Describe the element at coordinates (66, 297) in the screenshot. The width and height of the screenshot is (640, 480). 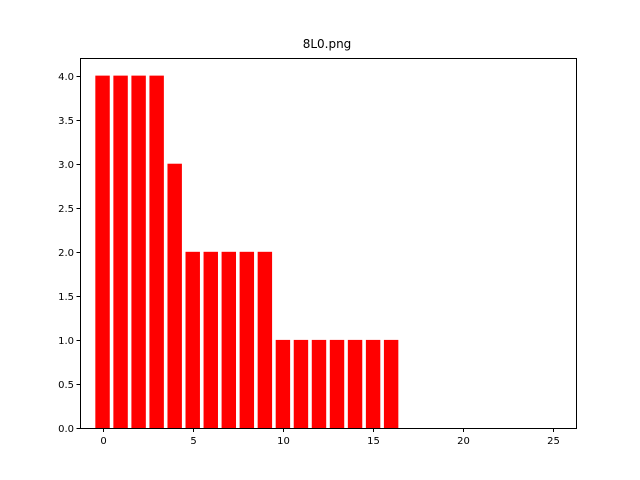
I see `y-tick-label: 1.5` at that location.